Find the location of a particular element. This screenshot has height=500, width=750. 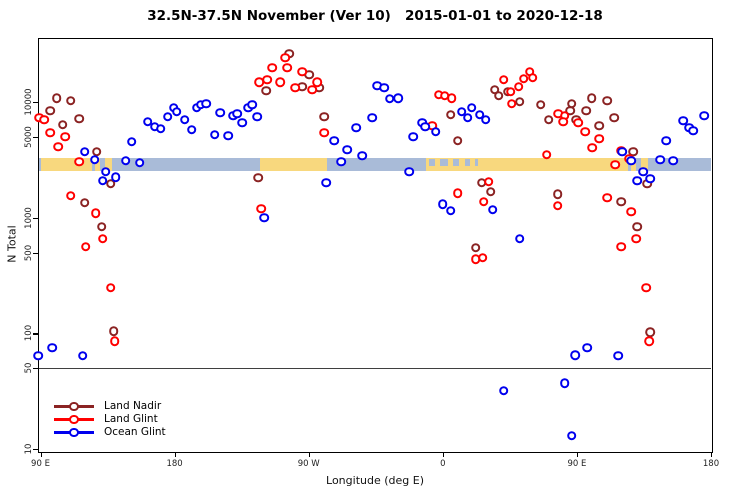

reference-line is located at coordinates (374, 368).